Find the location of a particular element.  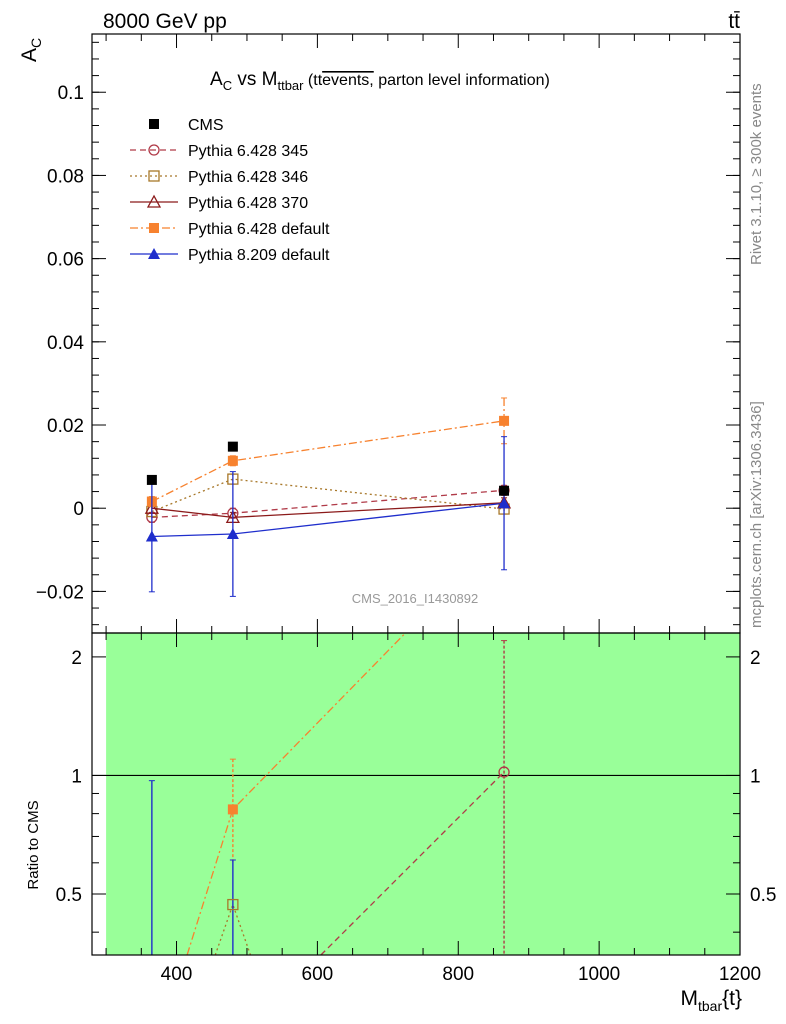

main-y-tick-label: −0.02 is located at coordinates (60, 592).